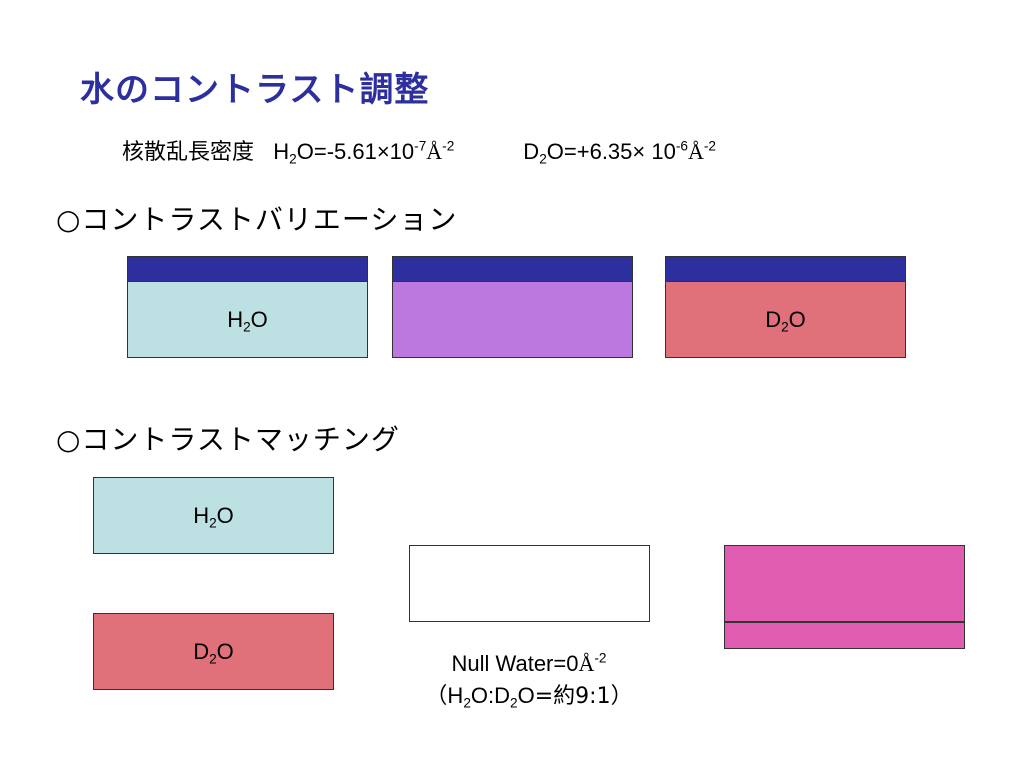  What do you see at coordinates (257, 219) in the screenshot?
I see `section-contrast-variation: ○コントラストバリエーション` at bounding box center [257, 219].